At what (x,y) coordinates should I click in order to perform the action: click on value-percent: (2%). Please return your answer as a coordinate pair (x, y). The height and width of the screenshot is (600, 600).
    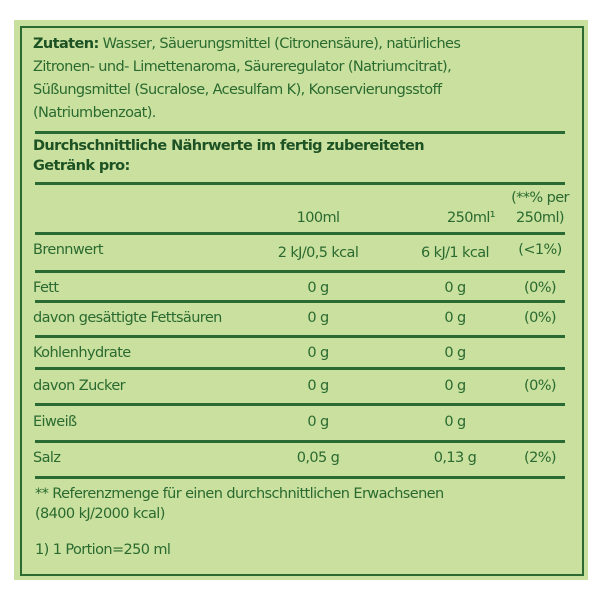
    Looking at the image, I should click on (540, 458).